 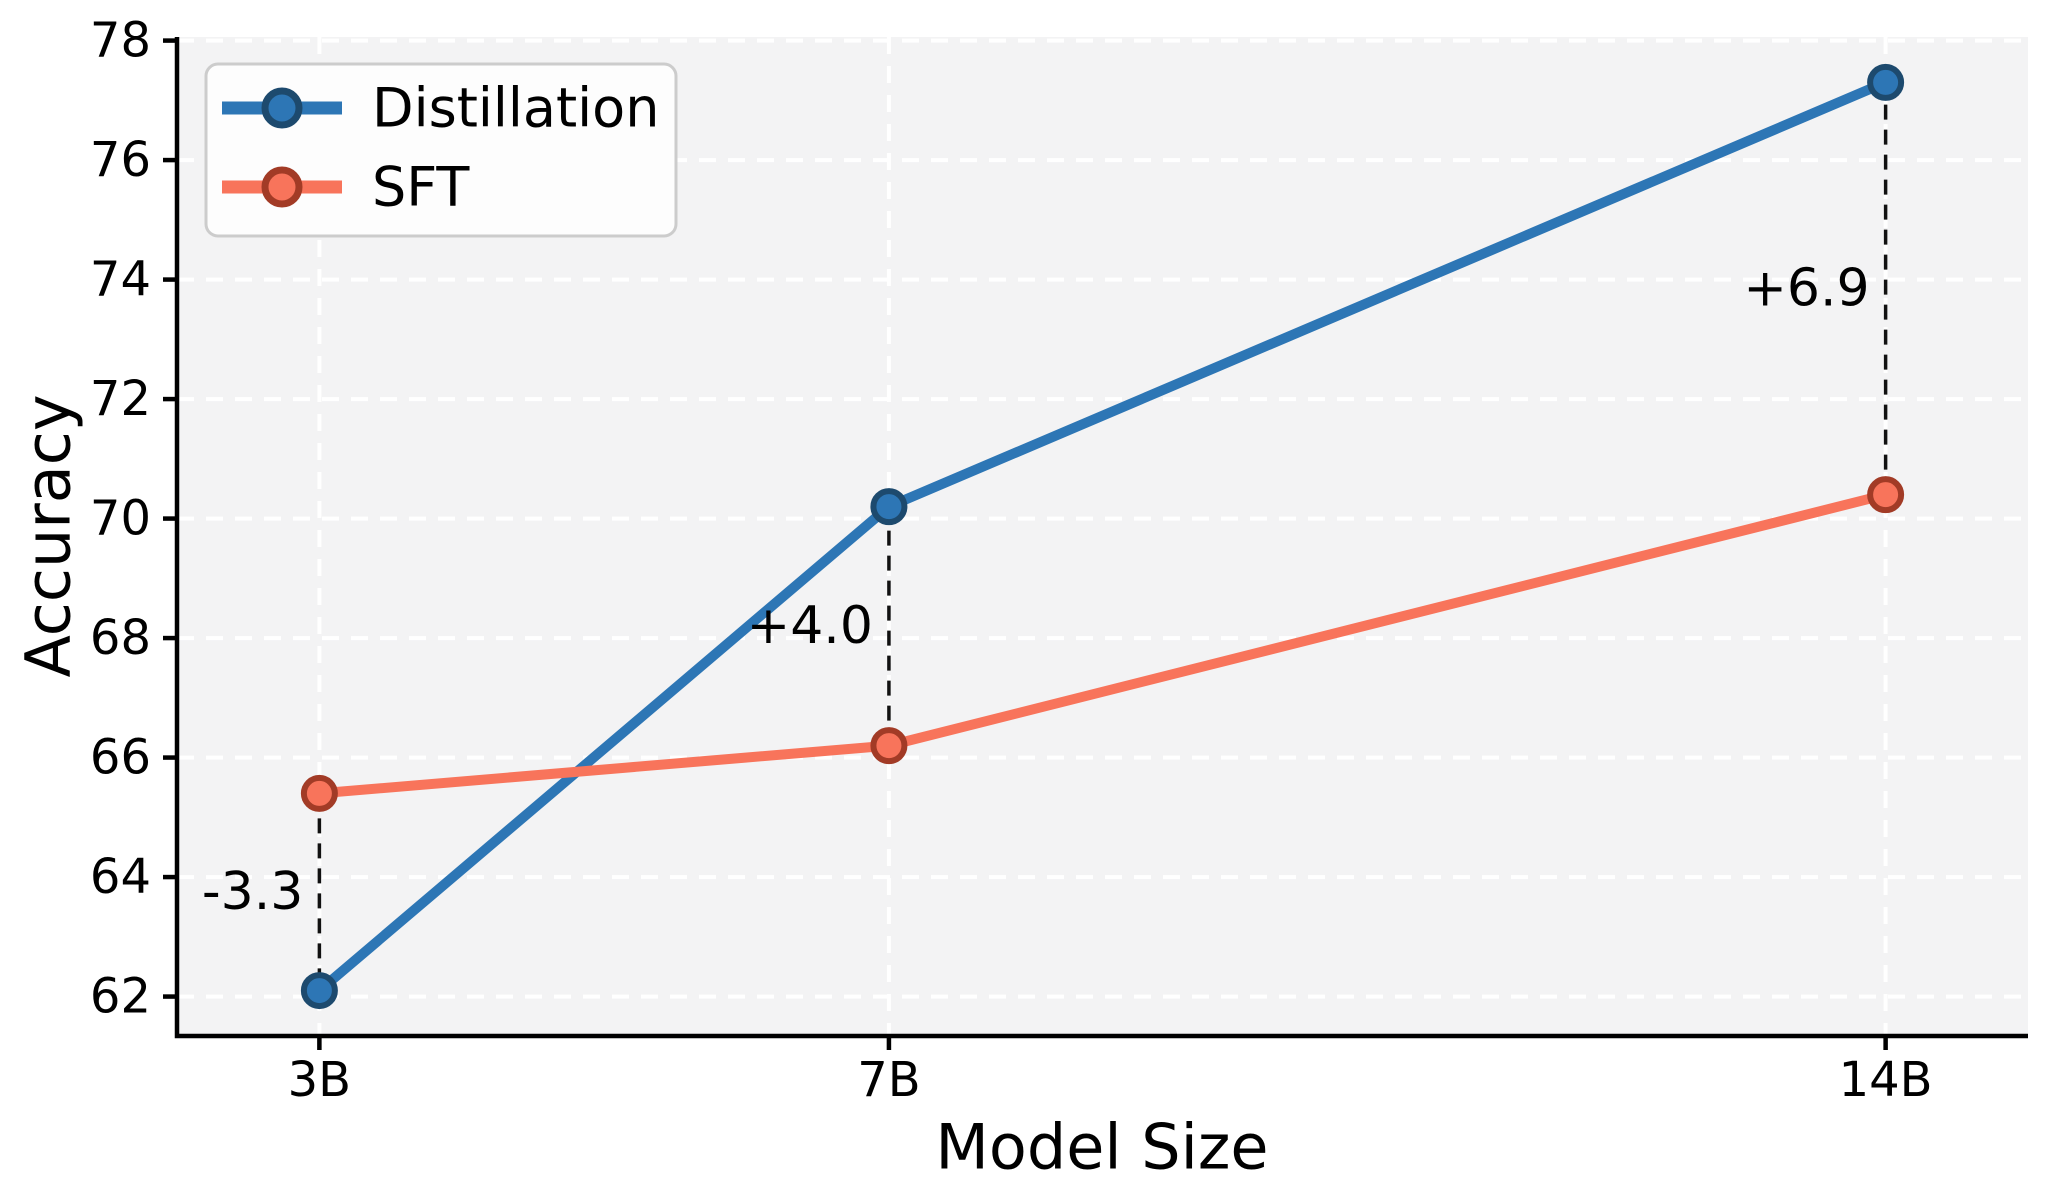 What do you see at coordinates (120, 877) in the screenshot?
I see `y-tick-label: 64` at bounding box center [120, 877].